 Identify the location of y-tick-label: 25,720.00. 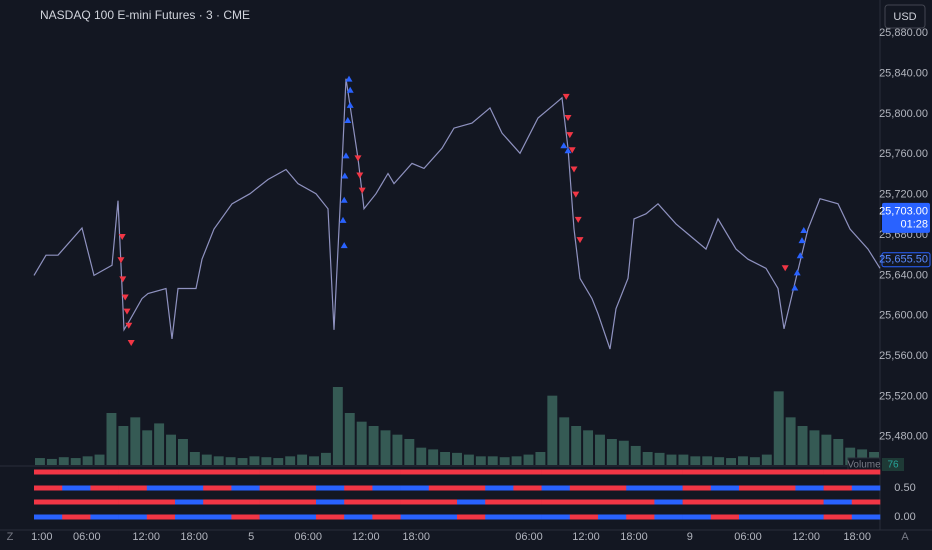
(903, 195).